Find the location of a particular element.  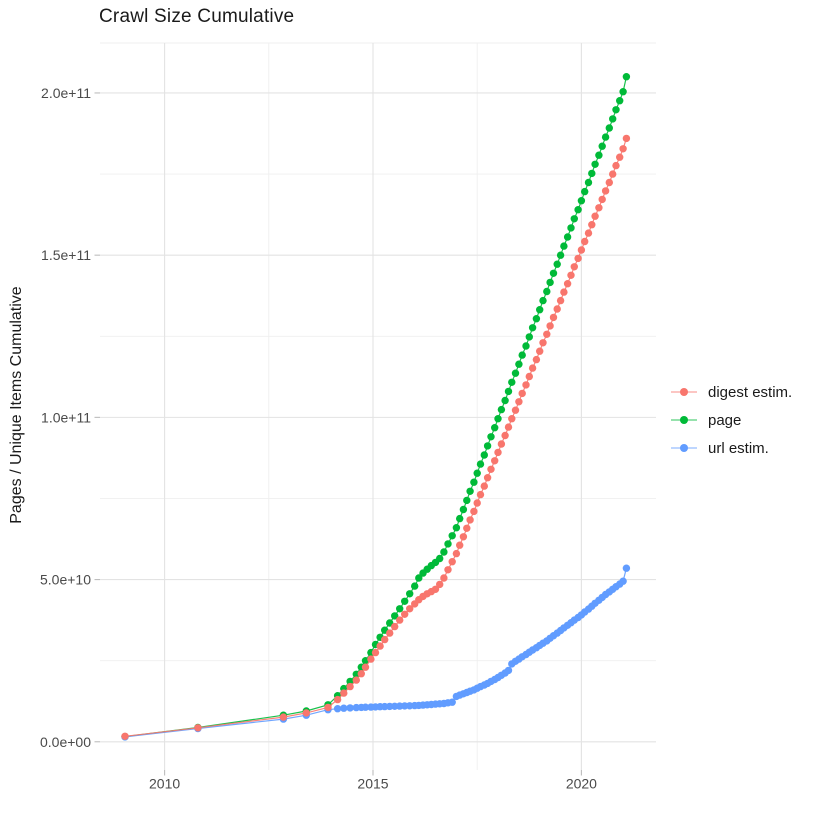

legend-item-url-estim: url estim. is located at coordinates (731, 448).